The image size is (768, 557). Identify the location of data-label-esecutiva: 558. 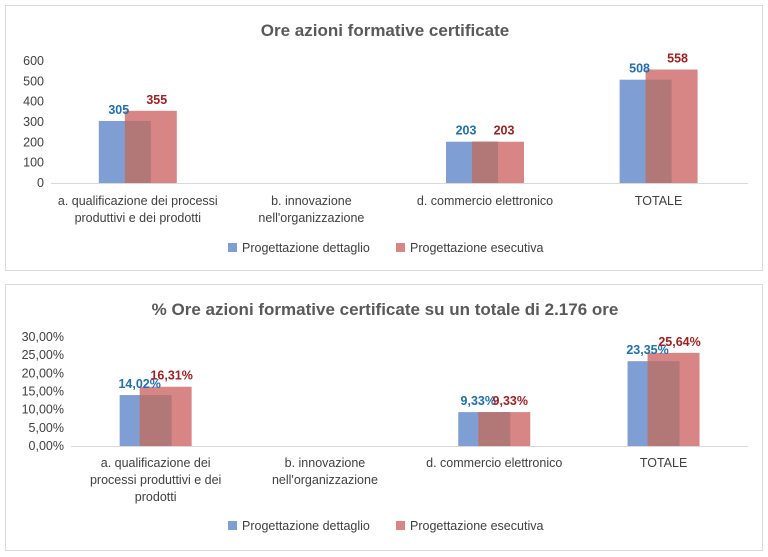
(677, 59).